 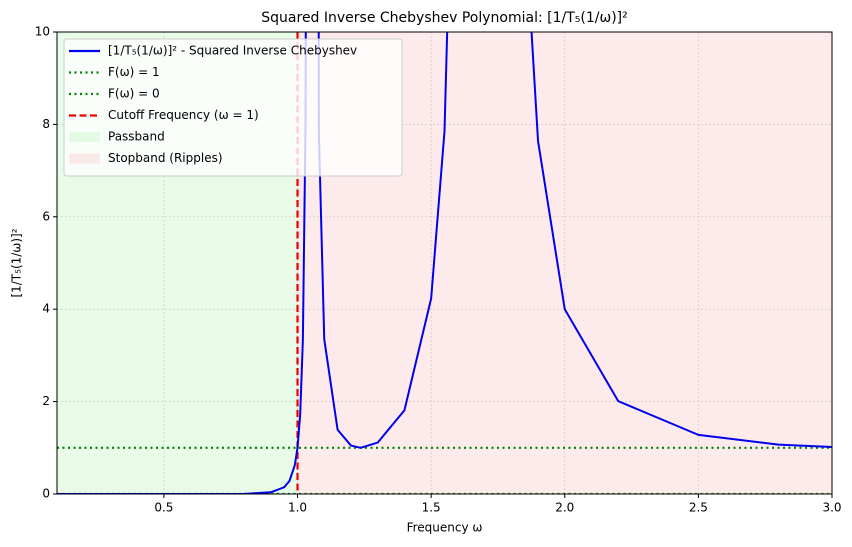 I want to click on x-tick-label: 2.5, so click(x=698, y=508).